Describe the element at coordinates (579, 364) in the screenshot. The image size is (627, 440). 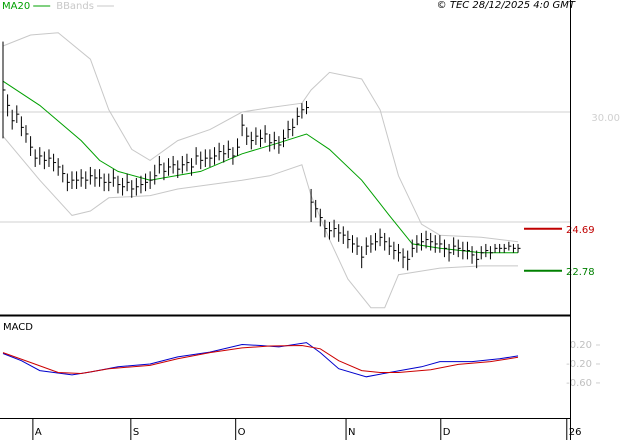
I see `y-tick-label: -0.20` at that location.